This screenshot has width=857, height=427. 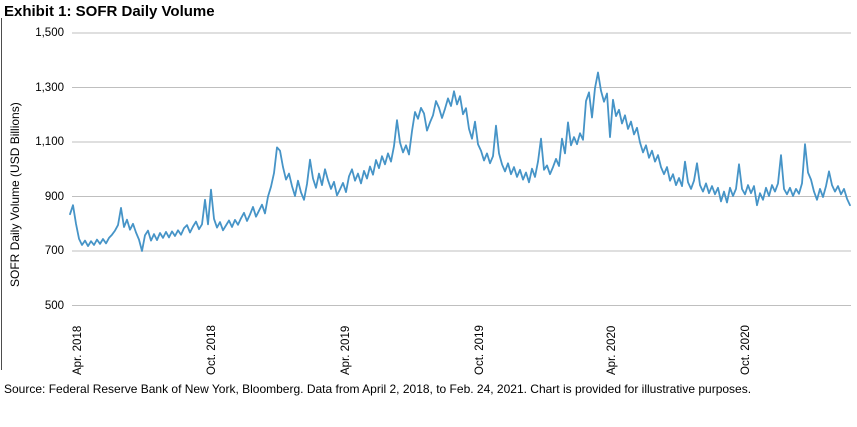 I want to click on y-tick-label: 1,500, so click(x=49, y=33).